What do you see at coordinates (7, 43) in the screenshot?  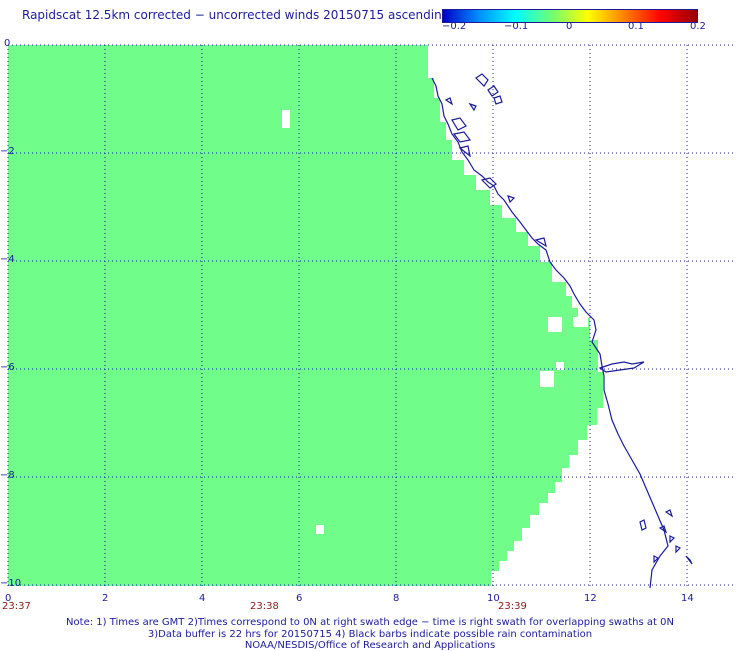 I see `y-tick-label: 0` at bounding box center [7, 43].